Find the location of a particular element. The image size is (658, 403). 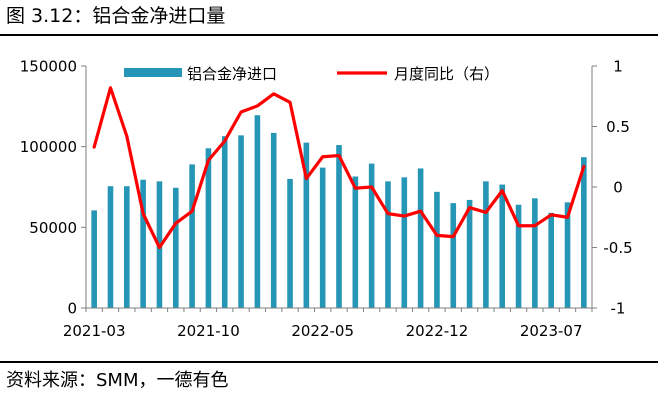

legend-bar-swatch is located at coordinates (153, 72).